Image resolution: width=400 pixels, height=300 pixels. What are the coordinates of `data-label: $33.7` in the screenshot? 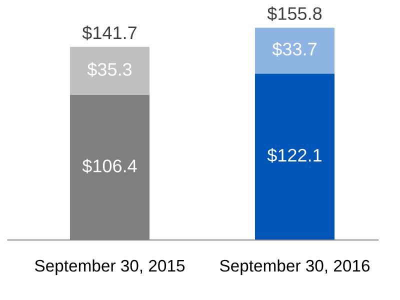 It's located at (294, 49).